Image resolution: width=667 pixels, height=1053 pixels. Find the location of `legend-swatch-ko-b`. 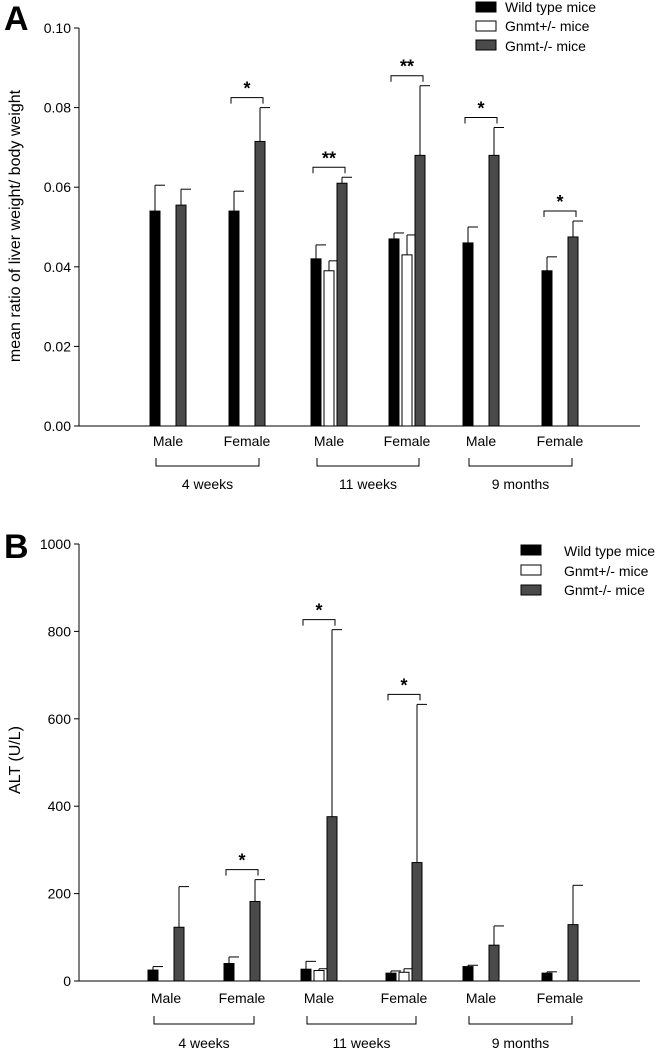

legend-swatch-ko-b is located at coordinates (531, 590).